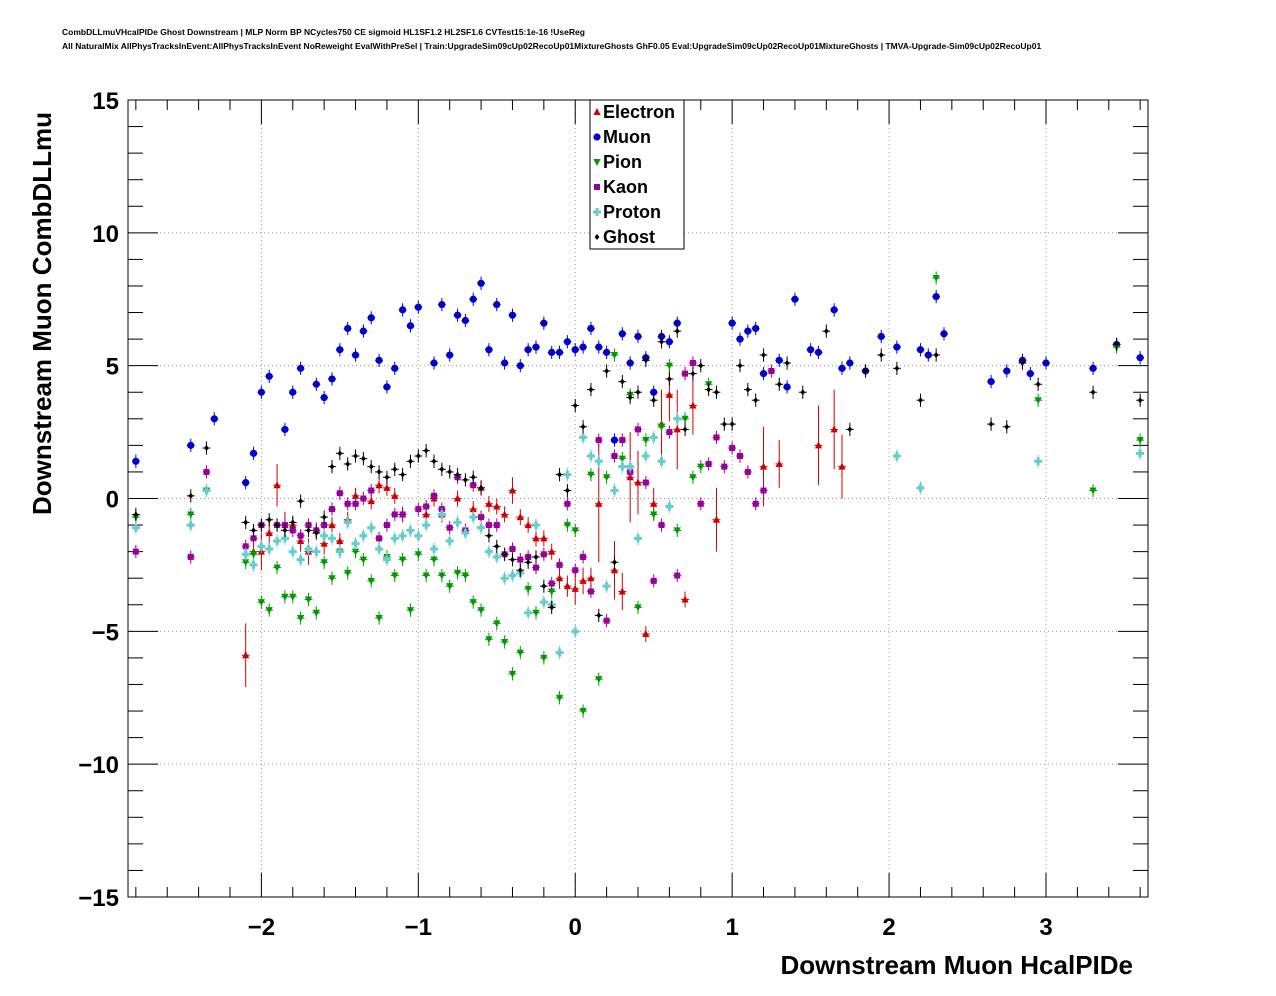  Describe the element at coordinates (597, 137) in the screenshot. I see `legend-marker-muon` at that location.